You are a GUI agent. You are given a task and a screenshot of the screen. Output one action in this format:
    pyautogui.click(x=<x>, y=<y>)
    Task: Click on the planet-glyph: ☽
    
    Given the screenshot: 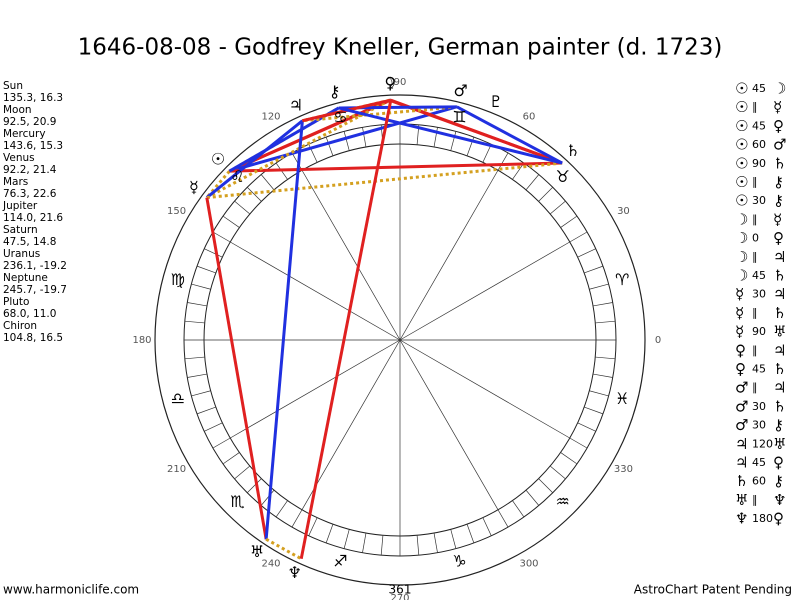 What is the action you would take?
    pyautogui.click(x=389, y=83)
    